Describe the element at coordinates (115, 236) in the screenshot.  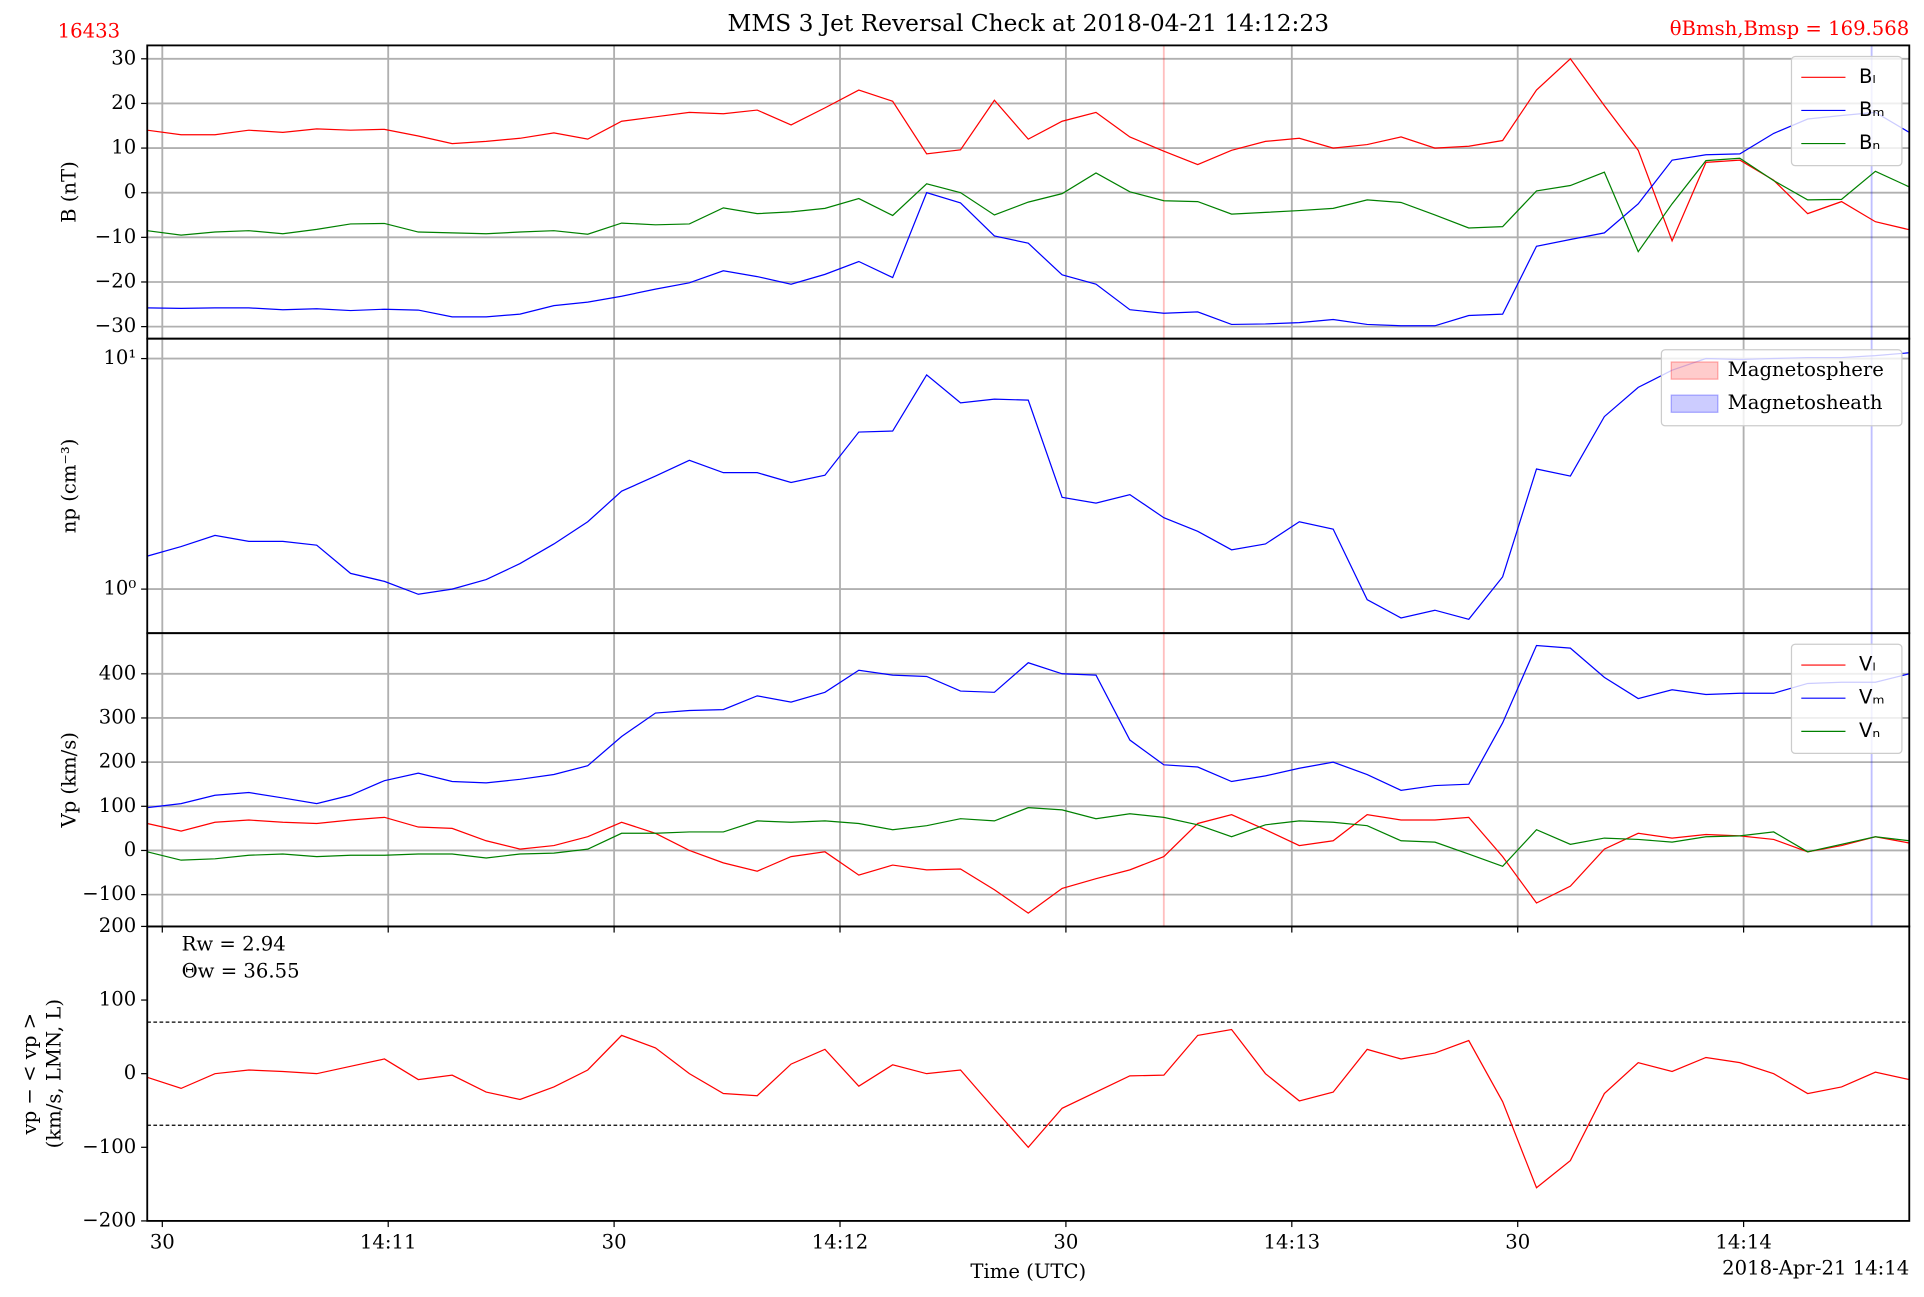
I see `y-tick-label: −10` at that location.